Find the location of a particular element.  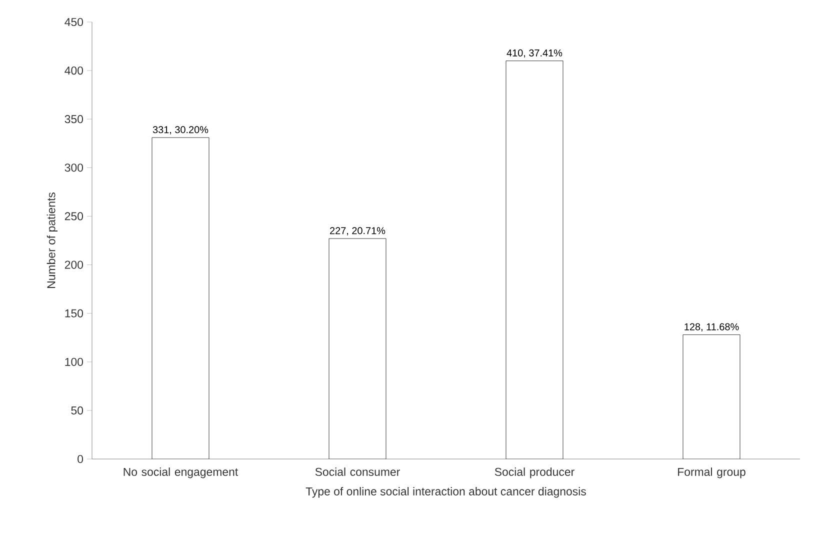

y-tick-label: 300 is located at coordinates (74, 168).